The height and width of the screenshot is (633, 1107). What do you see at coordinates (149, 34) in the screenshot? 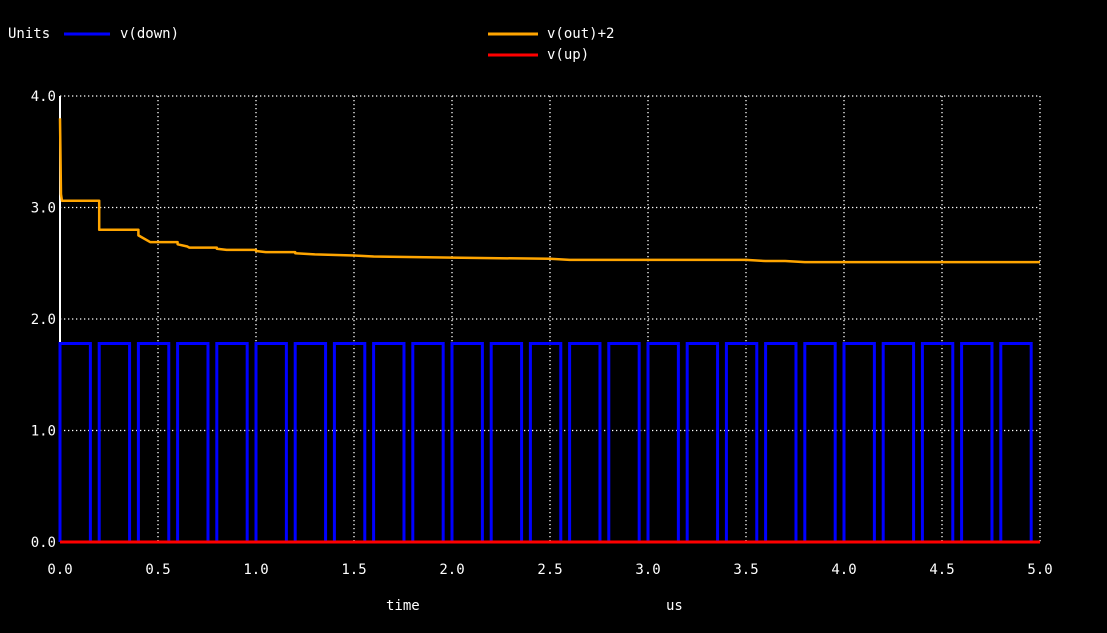
I see `legend-label-v-down: v(down)` at bounding box center [149, 34].